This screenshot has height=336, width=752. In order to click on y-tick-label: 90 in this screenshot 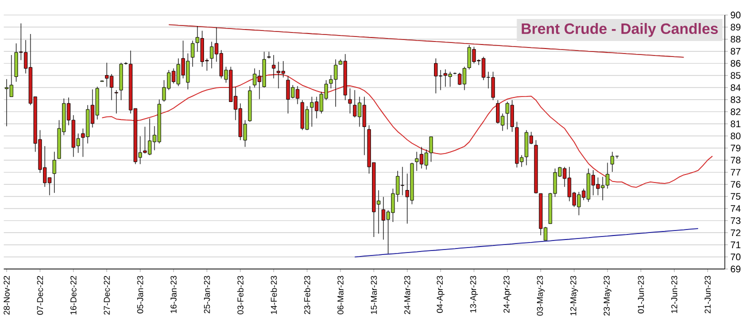, I will do `click(735, 15)`.